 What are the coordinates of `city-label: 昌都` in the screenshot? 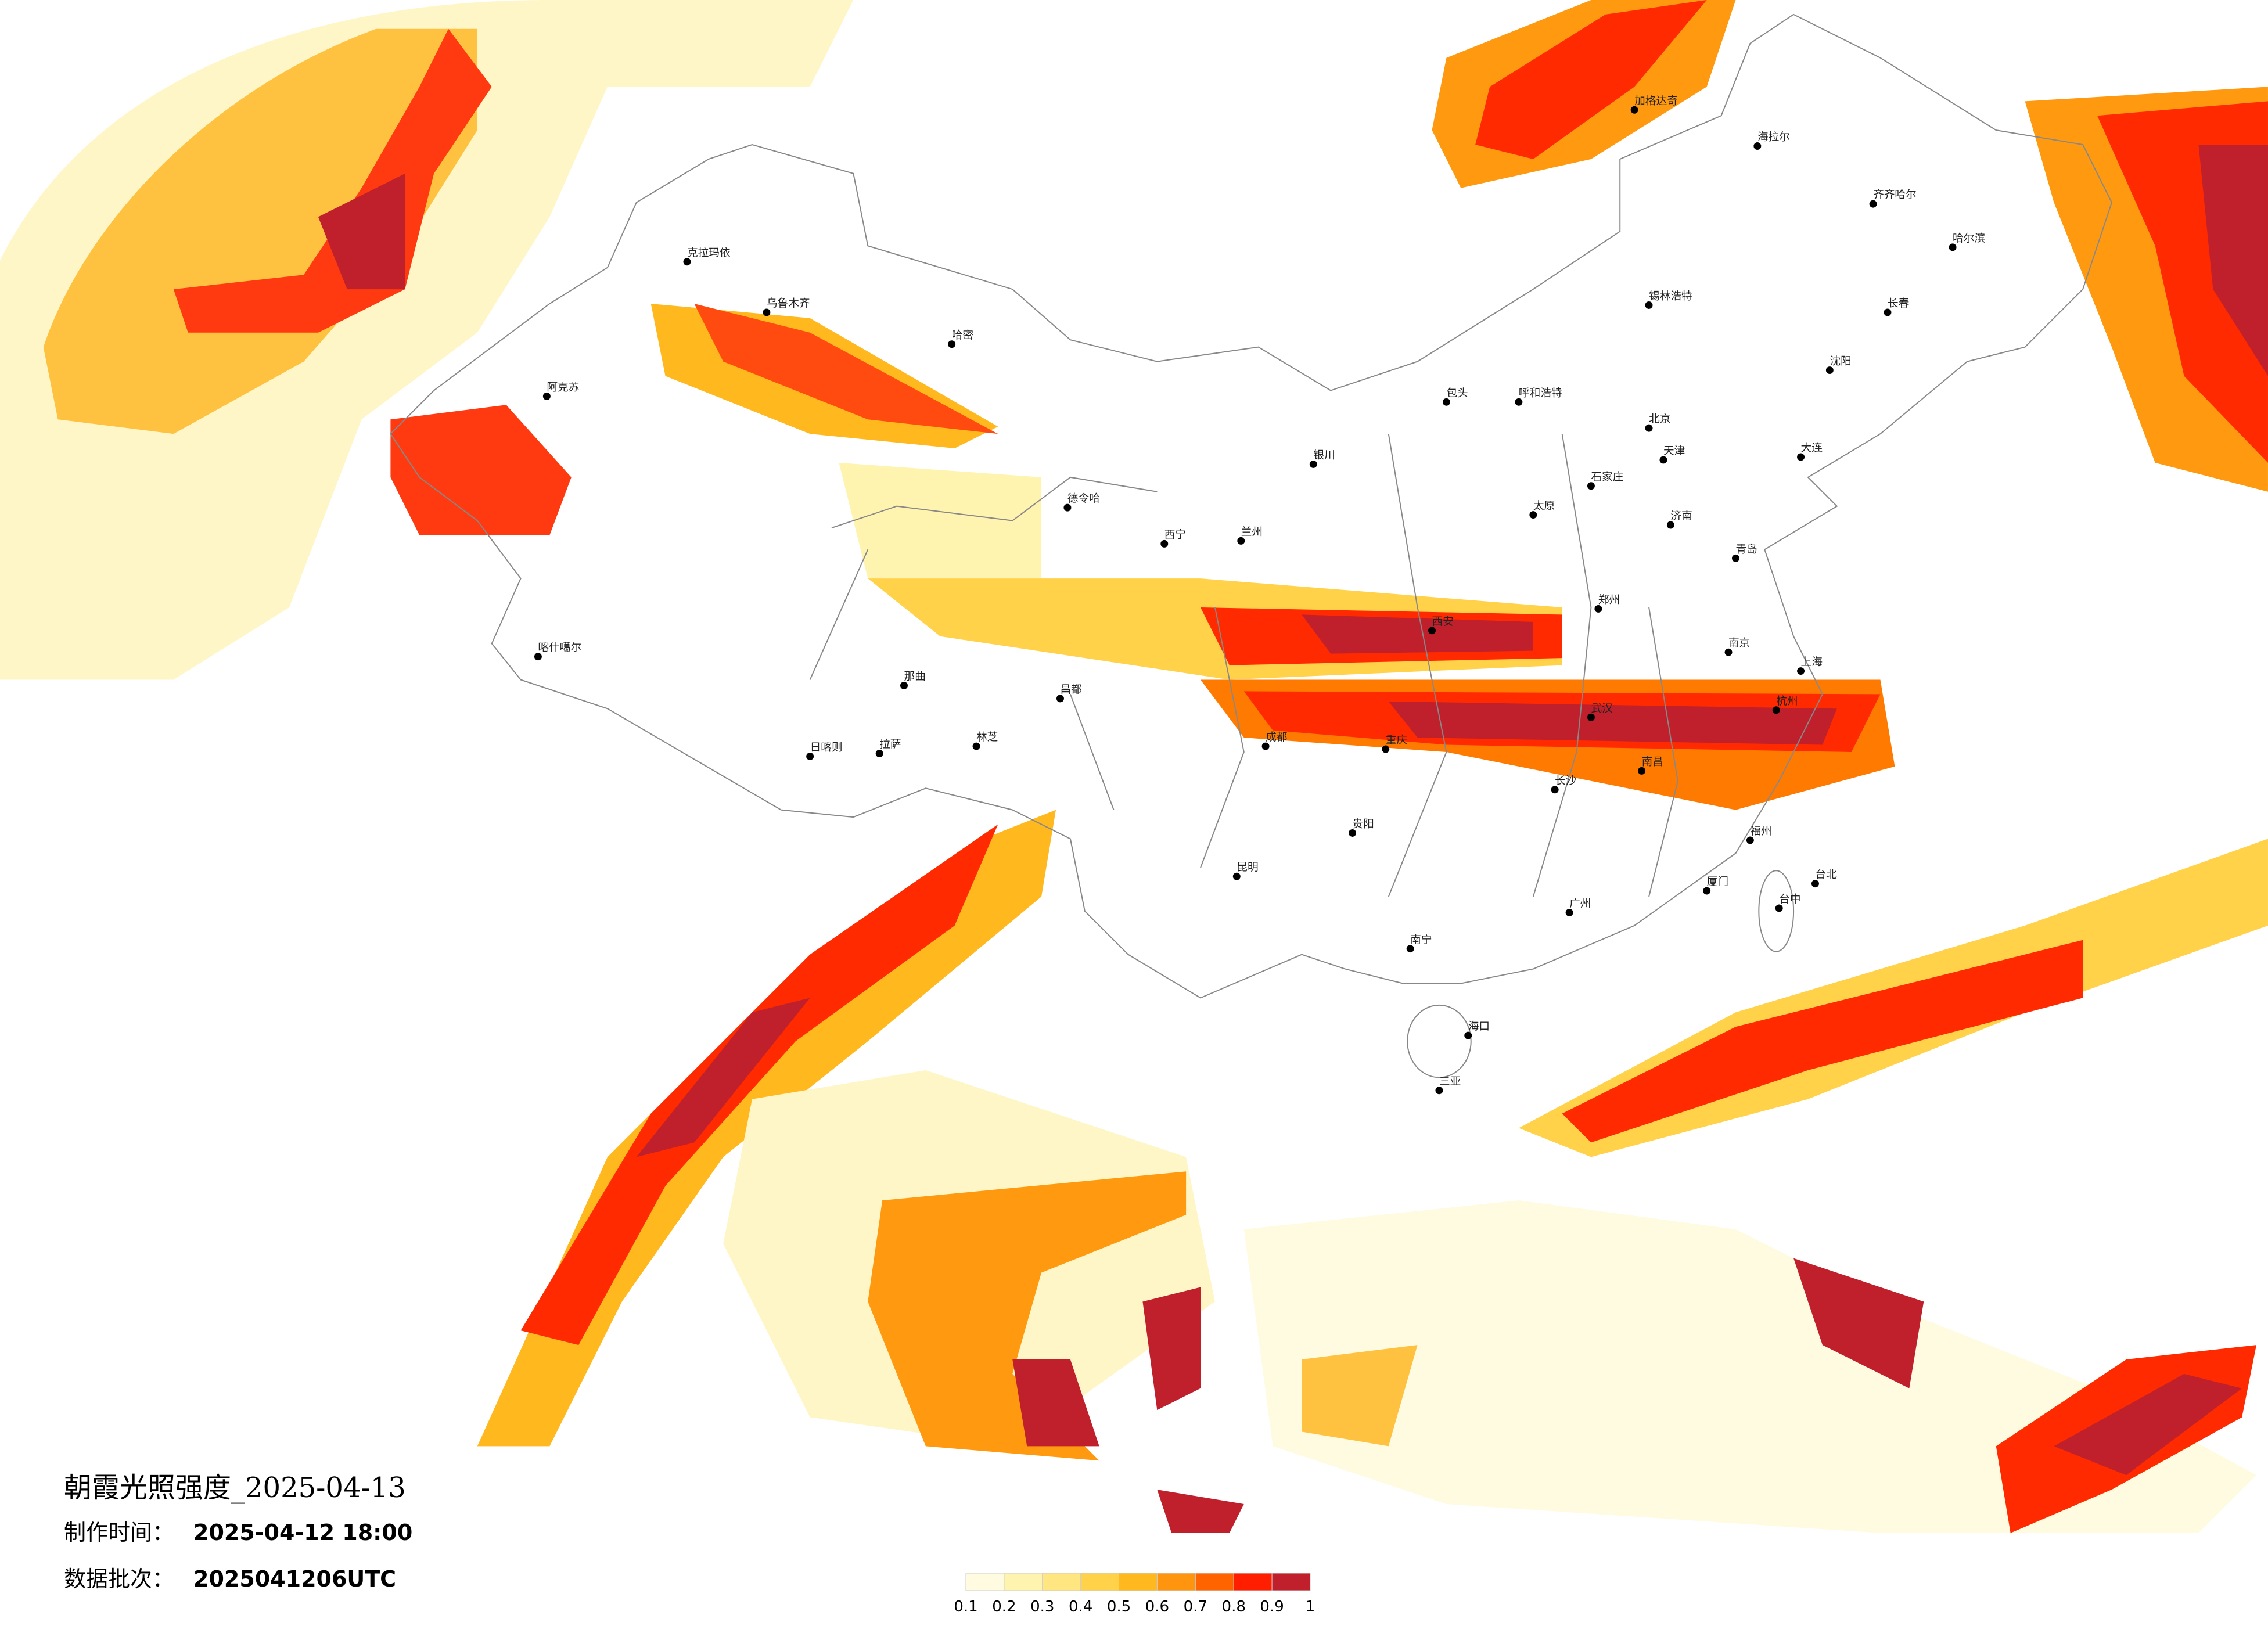 It's located at (1070, 690).